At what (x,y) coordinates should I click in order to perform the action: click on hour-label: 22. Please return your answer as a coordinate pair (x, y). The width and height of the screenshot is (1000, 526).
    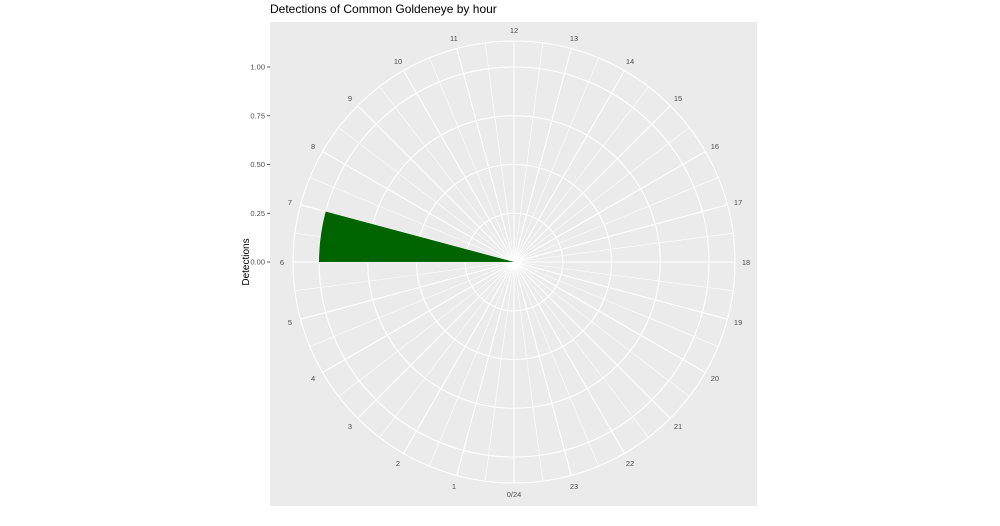
    Looking at the image, I should click on (630, 463).